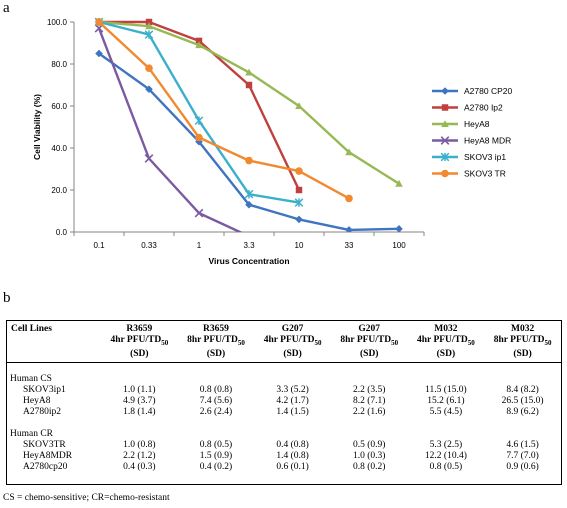  Describe the element at coordinates (249, 245) in the screenshot. I see `x-tick-label: 3.3` at that location.